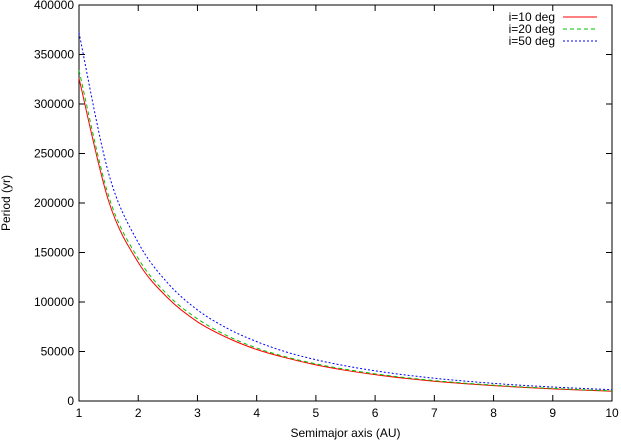  I want to click on y-tick-label: 400000, so click(54, 6).